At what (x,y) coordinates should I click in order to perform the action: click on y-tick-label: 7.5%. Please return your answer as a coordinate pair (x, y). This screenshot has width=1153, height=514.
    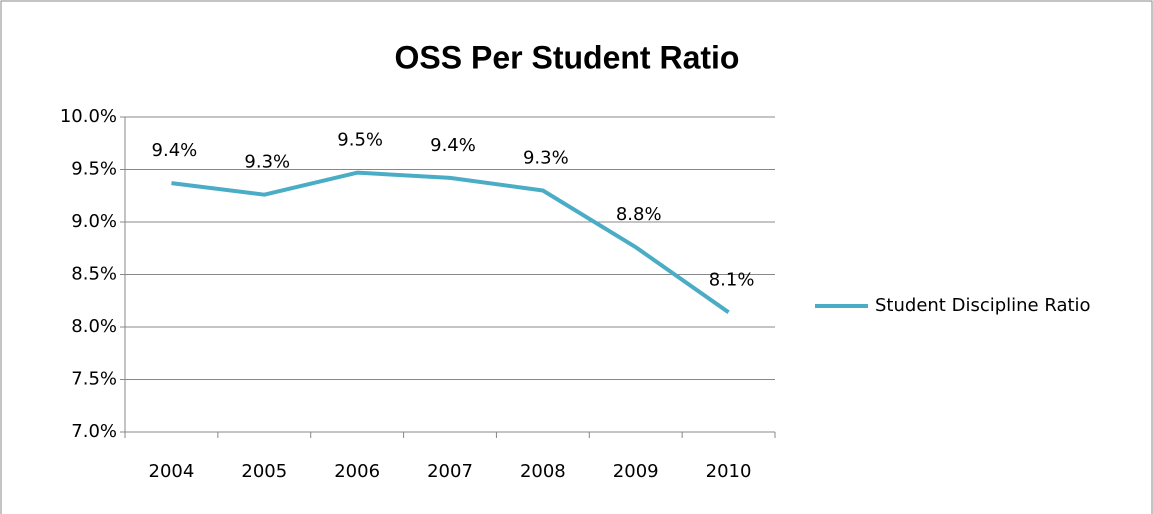
    Looking at the image, I should click on (94, 379).